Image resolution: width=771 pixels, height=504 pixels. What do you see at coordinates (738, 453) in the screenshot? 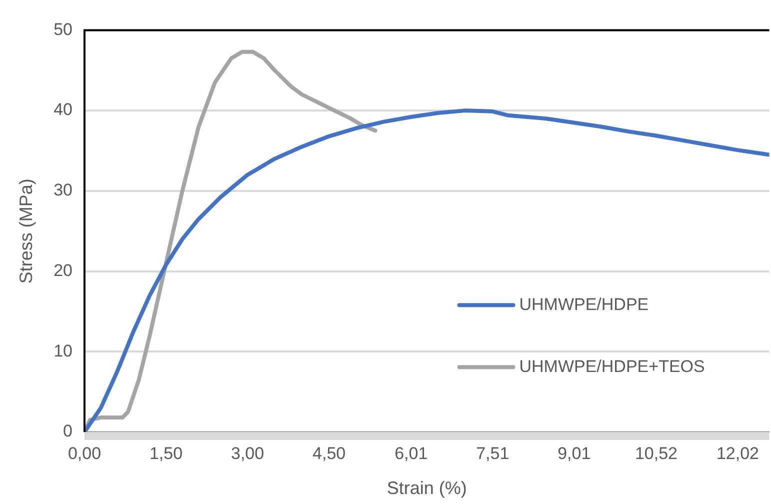
I see `x-tick-label: 12,02` at bounding box center [738, 453].